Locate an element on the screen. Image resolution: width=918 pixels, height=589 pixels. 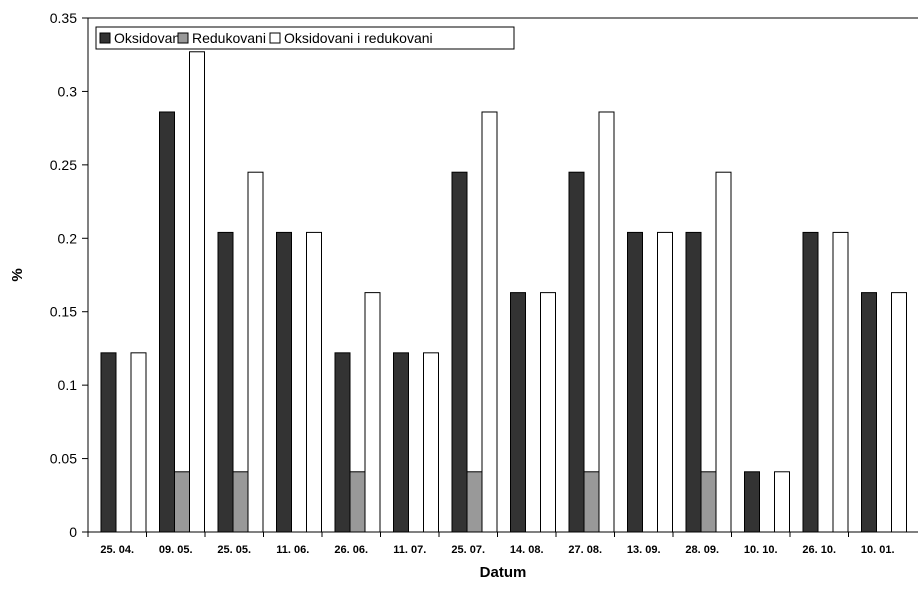
y-tick-label: 0.25 is located at coordinates (63, 165).